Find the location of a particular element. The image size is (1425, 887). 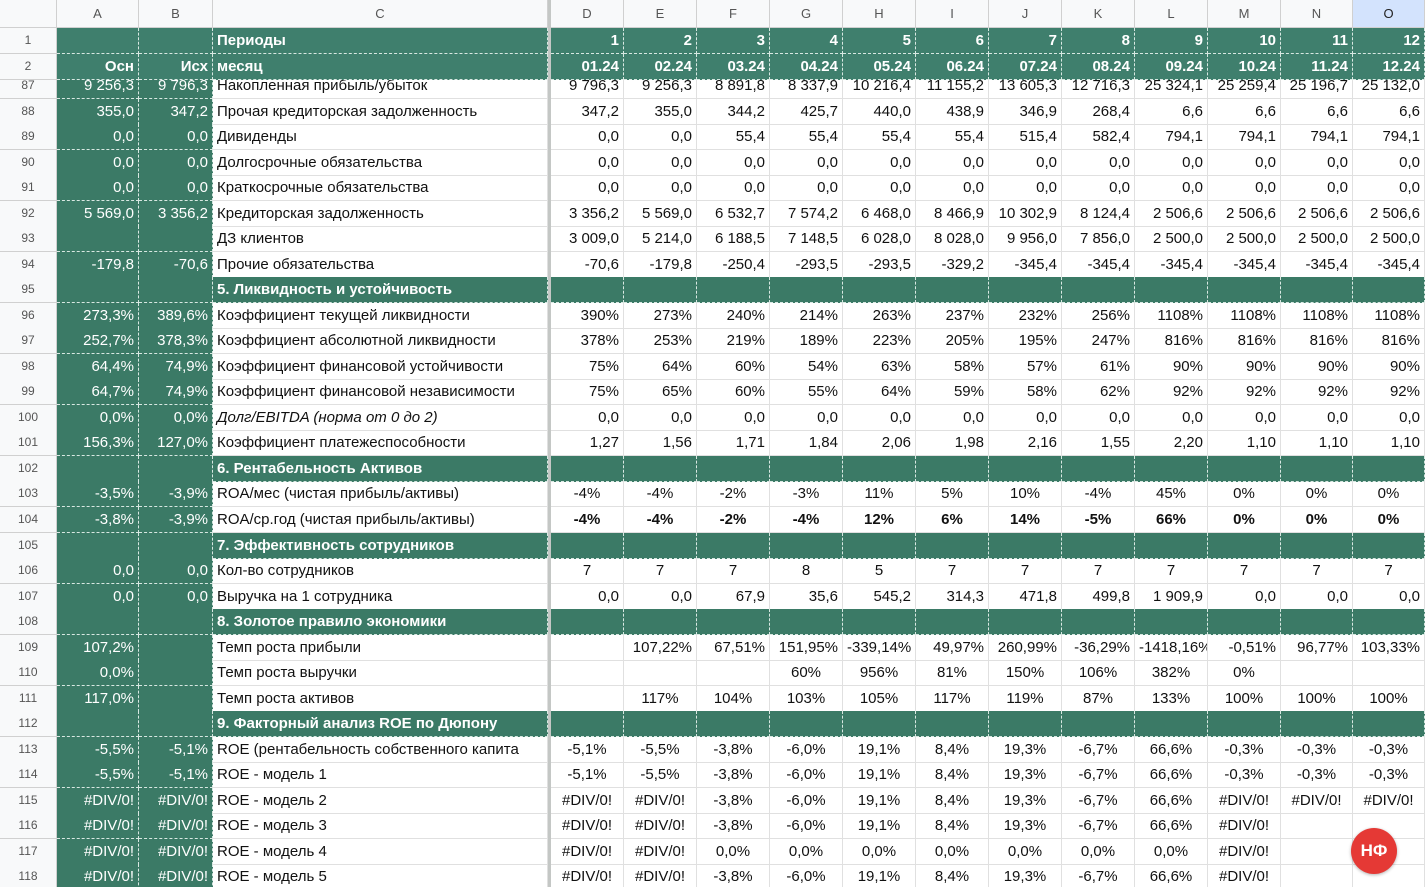

cell: 1,55 is located at coordinates (1098, 443).